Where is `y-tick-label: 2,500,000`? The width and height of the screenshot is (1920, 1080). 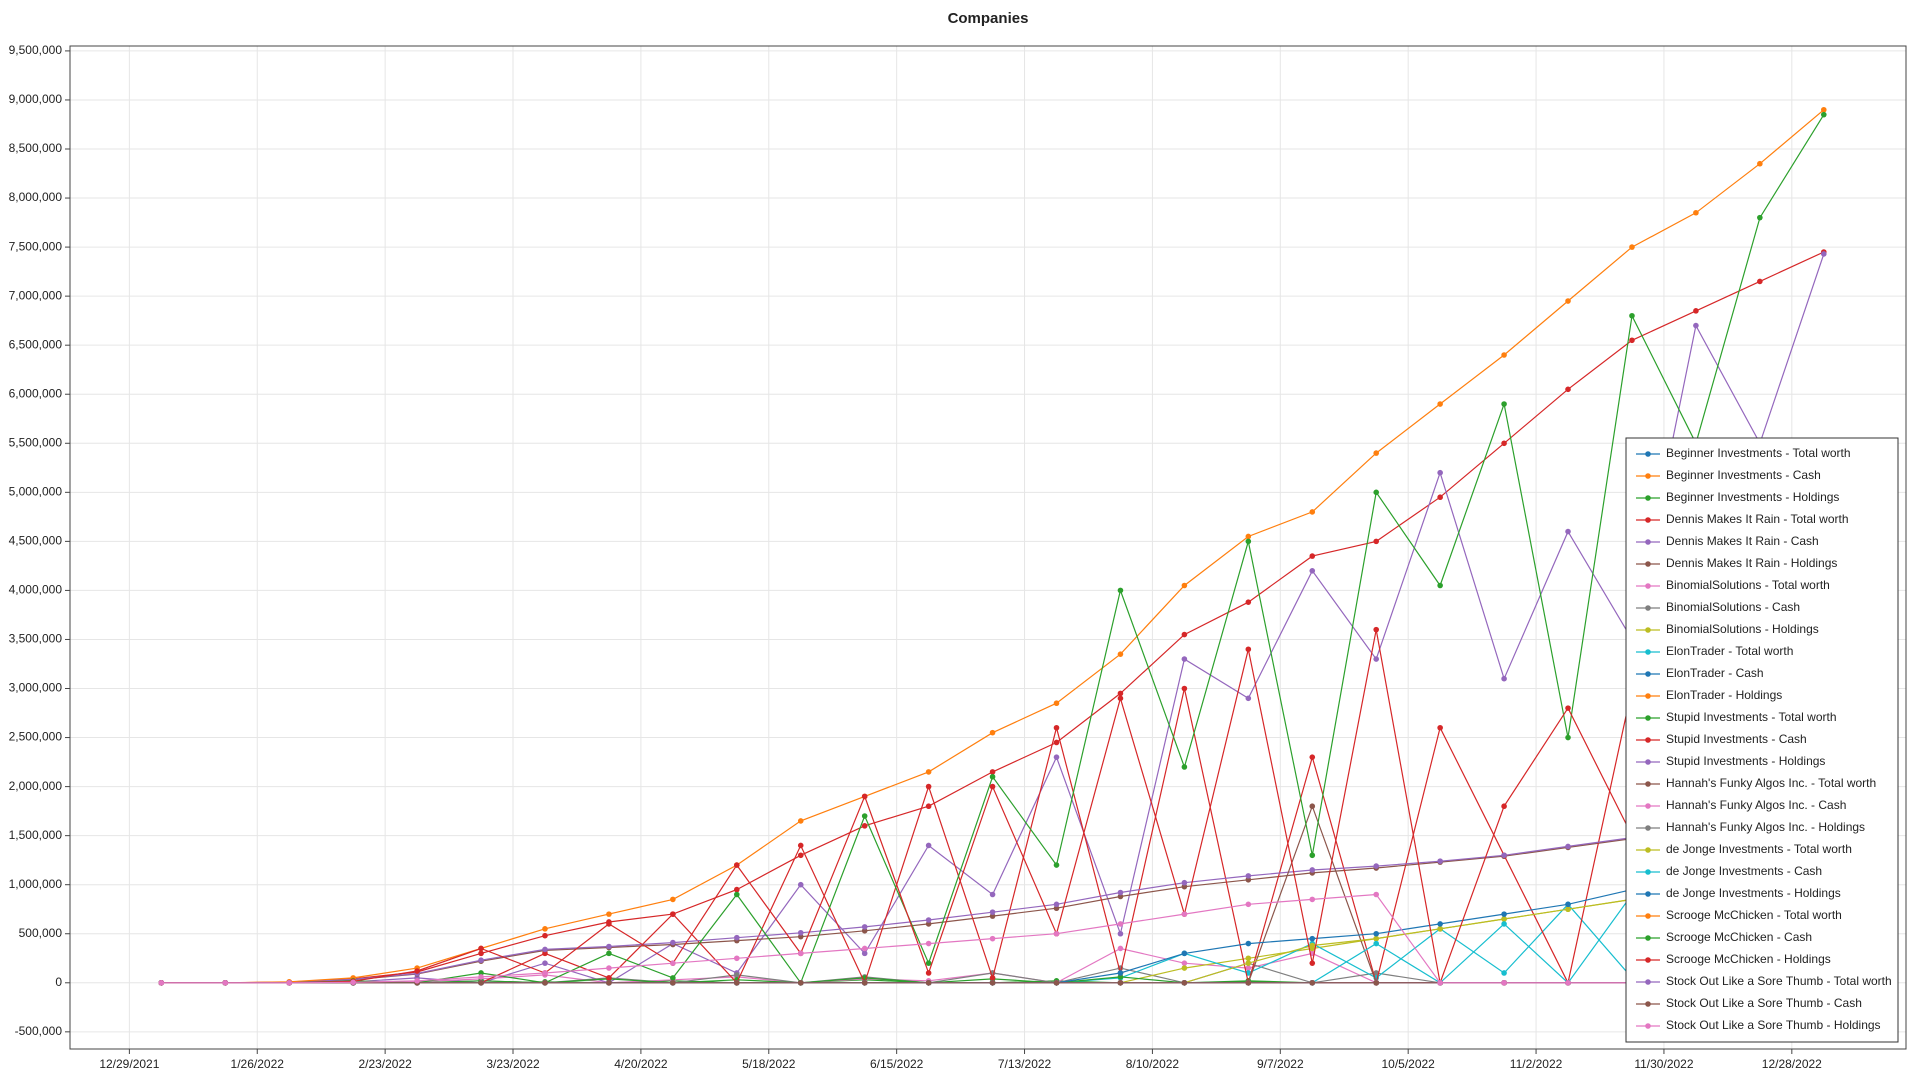
y-tick-label: 2,500,000 is located at coordinates (36, 737).